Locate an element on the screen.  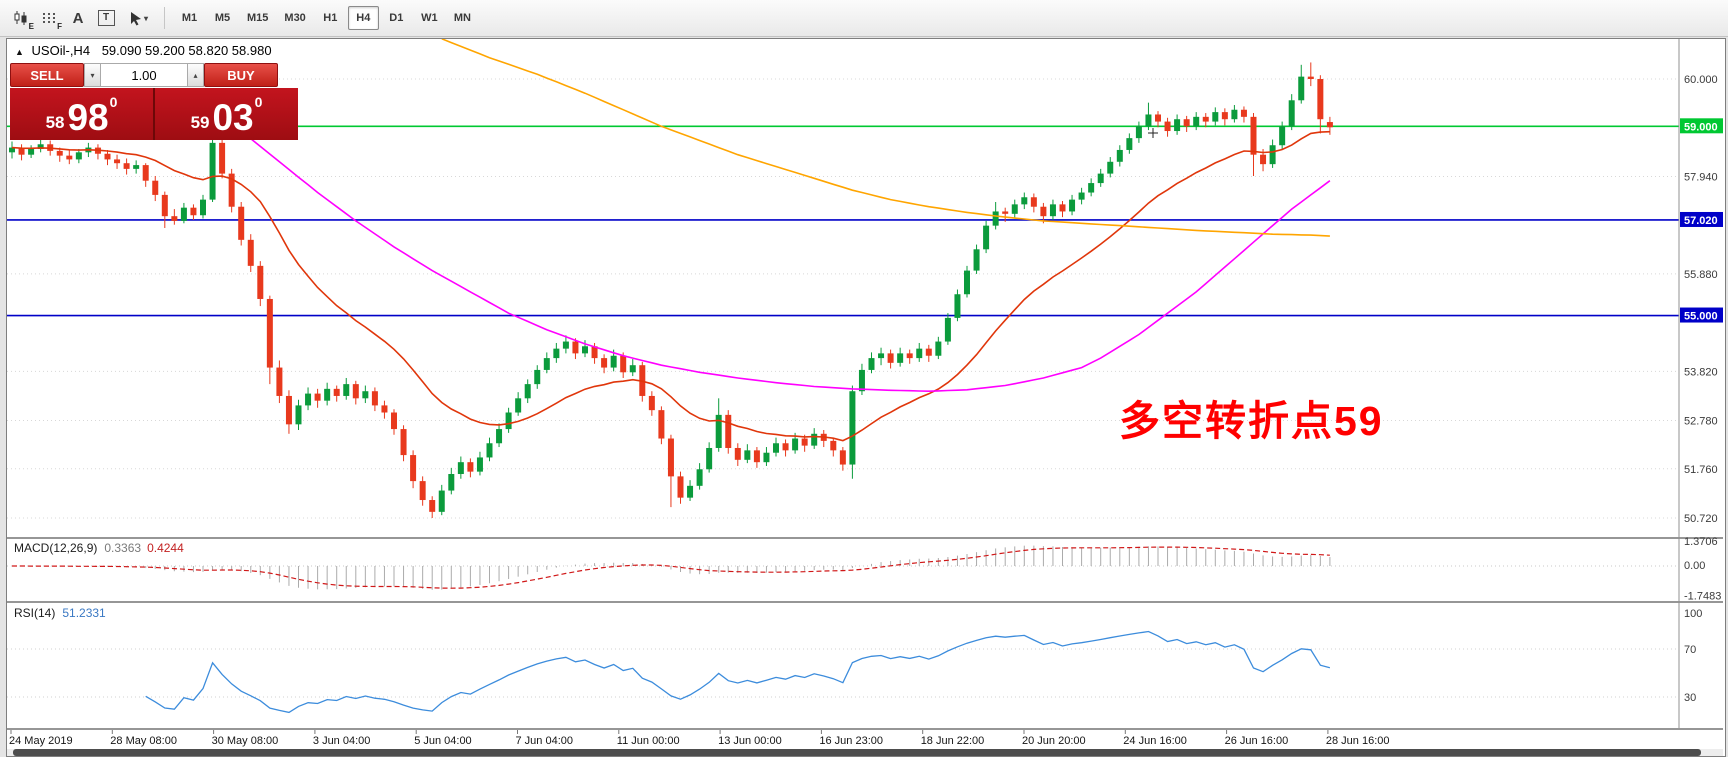
rsi-name: RSI(14) is located at coordinates (35, 613).